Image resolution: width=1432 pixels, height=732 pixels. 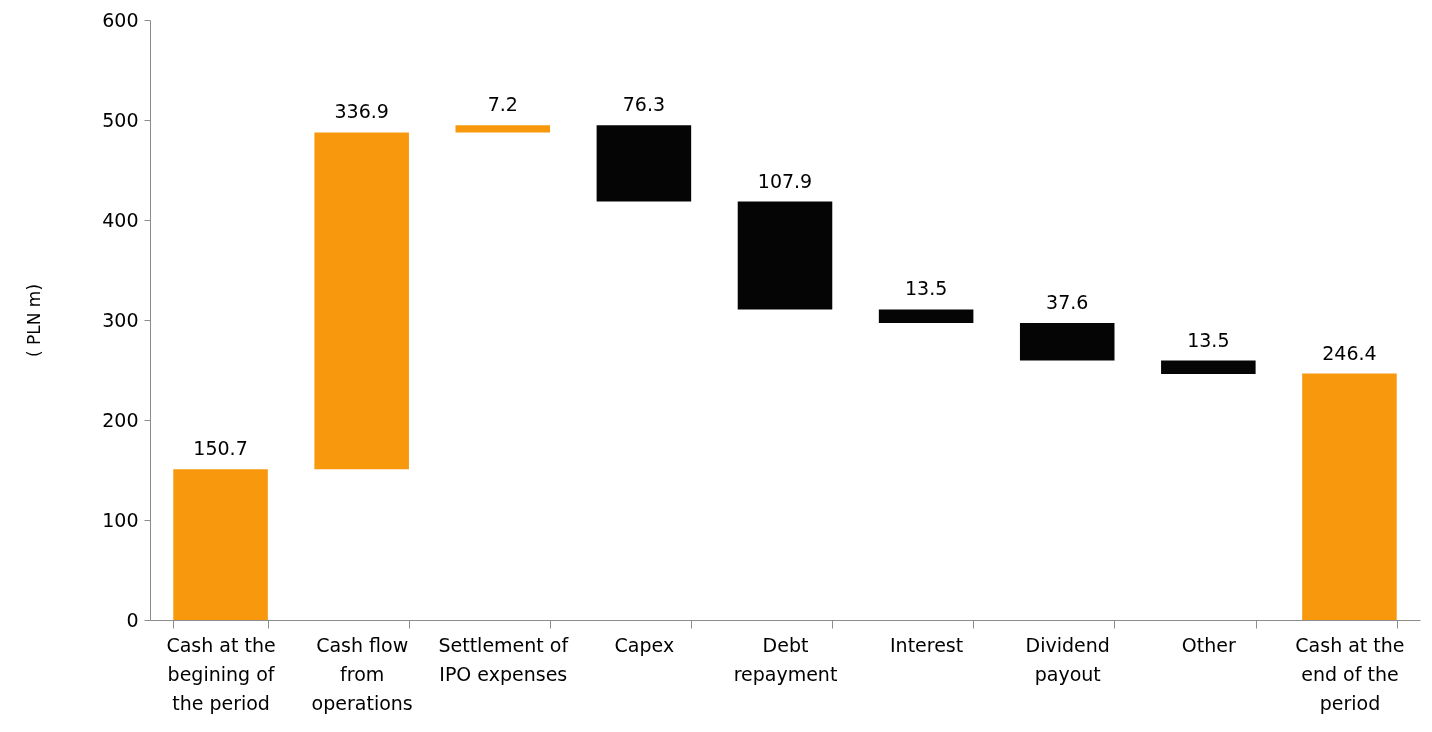 I want to click on x-tick-label: Cash at the begining of the period, so click(x=221, y=673).